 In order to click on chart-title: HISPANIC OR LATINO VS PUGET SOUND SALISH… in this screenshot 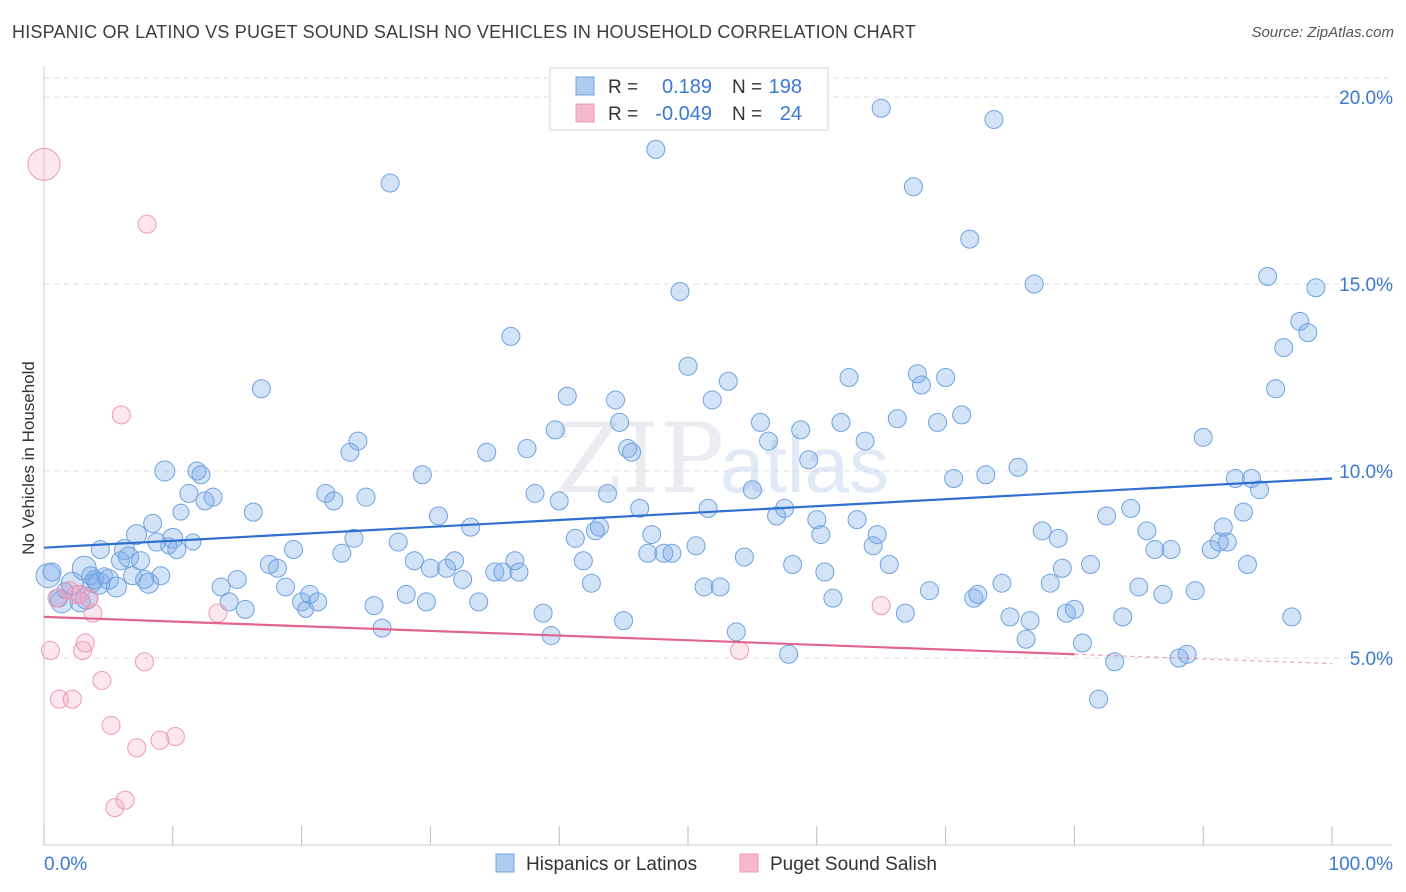, I will do `click(464, 32)`.